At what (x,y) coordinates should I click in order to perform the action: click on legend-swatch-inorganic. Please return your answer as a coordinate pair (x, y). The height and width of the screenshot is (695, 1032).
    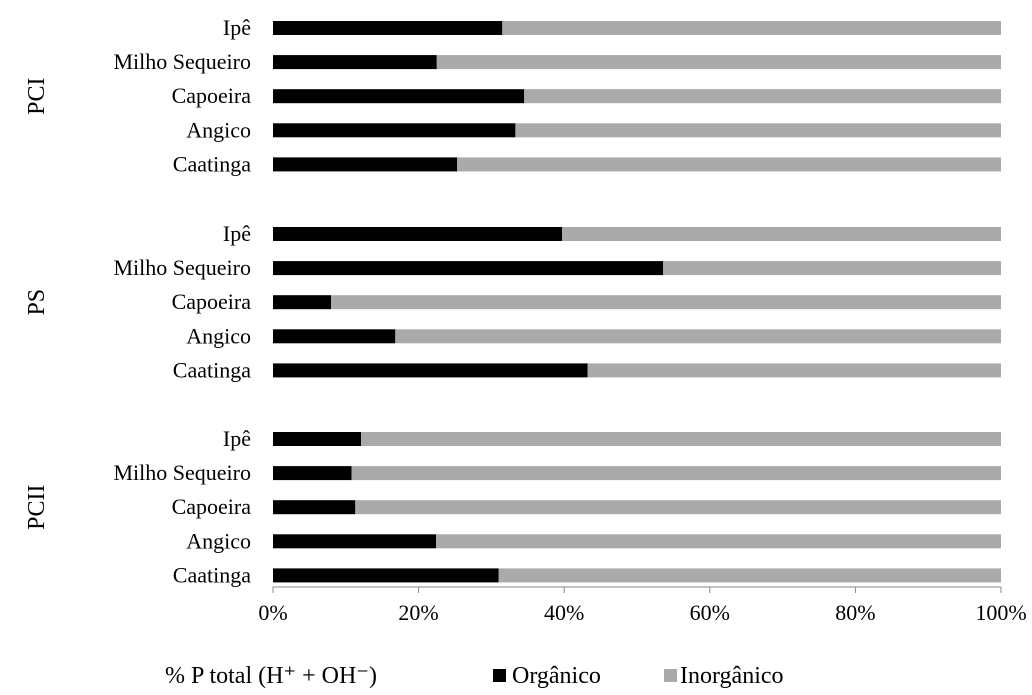
    Looking at the image, I should click on (670, 675).